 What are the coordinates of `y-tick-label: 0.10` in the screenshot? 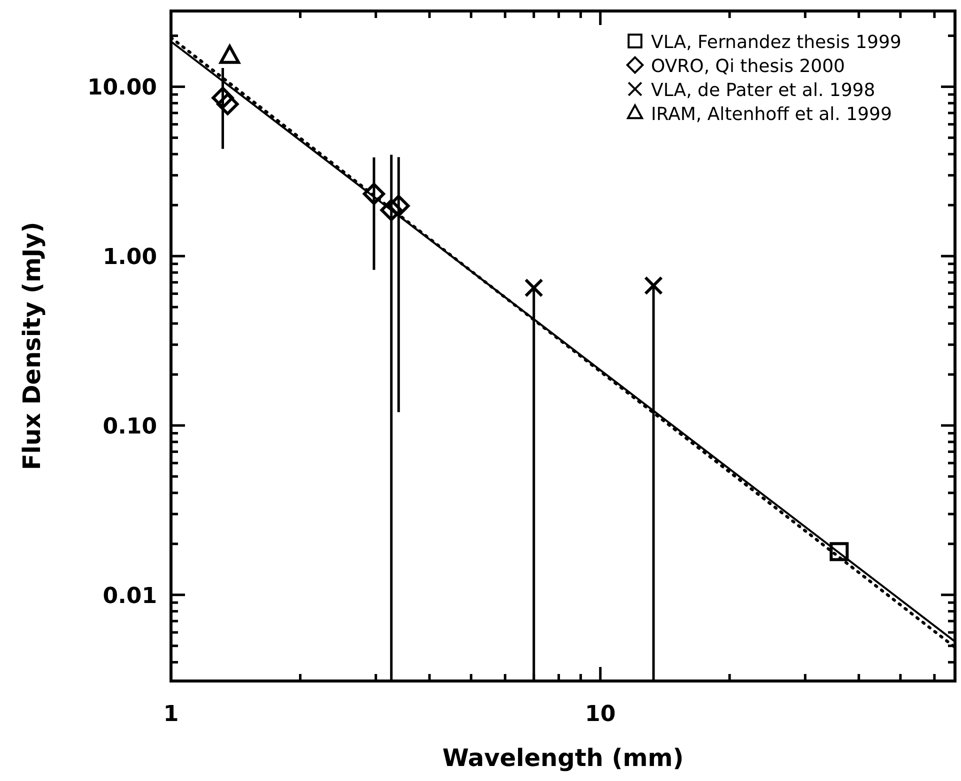 It's located at (129, 427).